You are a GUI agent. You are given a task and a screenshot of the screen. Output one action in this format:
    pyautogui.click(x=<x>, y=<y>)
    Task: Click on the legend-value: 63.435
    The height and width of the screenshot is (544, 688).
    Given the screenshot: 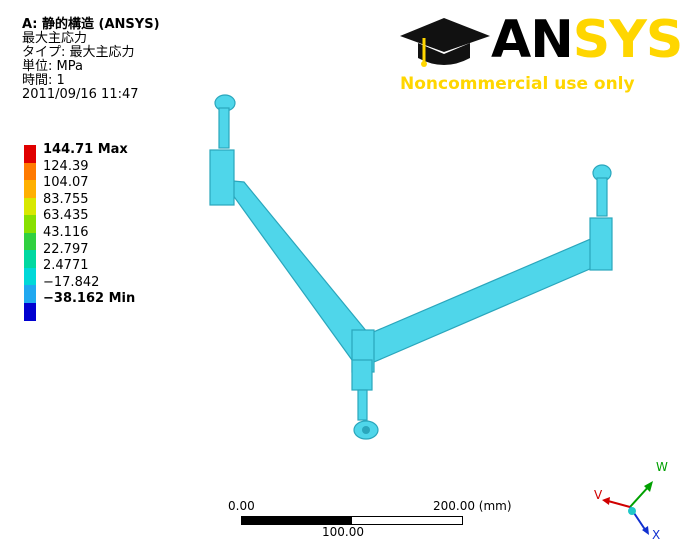 What is the action you would take?
    pyautogui.click(x=66, y=216)
    